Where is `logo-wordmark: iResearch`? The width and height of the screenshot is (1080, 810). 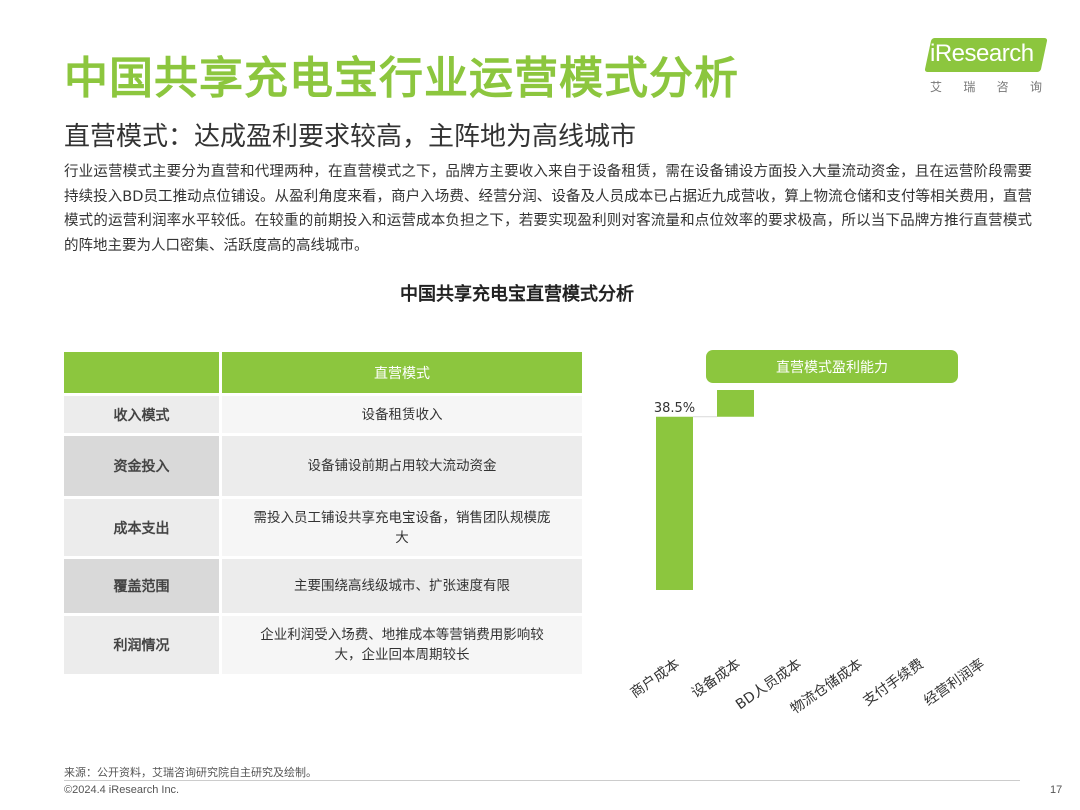 logo-wordmark: iResearch is located at coordinates (982, 53).